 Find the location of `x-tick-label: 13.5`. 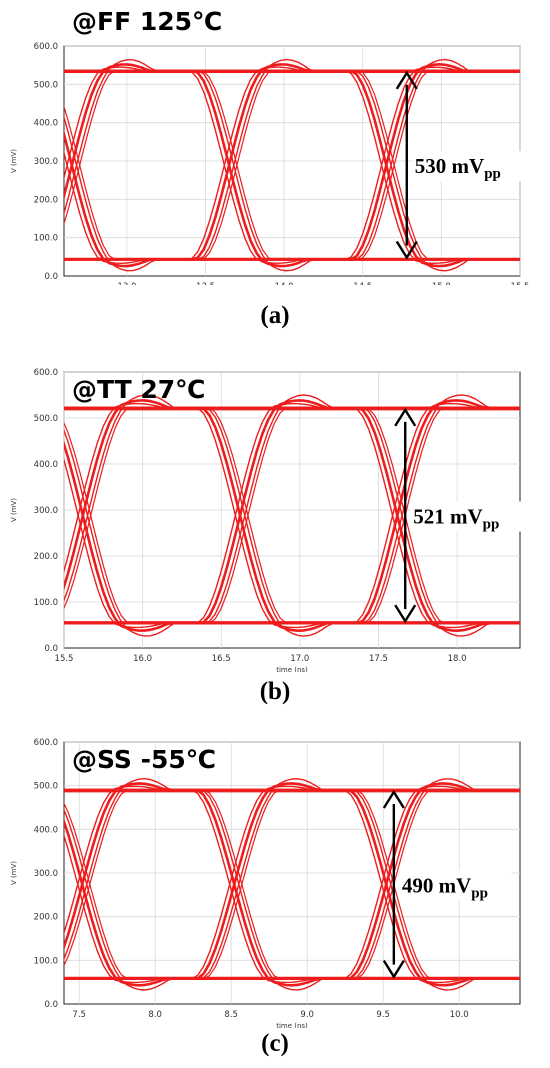

x-tick-label: 13.5 is located at coordinates (205, 283).